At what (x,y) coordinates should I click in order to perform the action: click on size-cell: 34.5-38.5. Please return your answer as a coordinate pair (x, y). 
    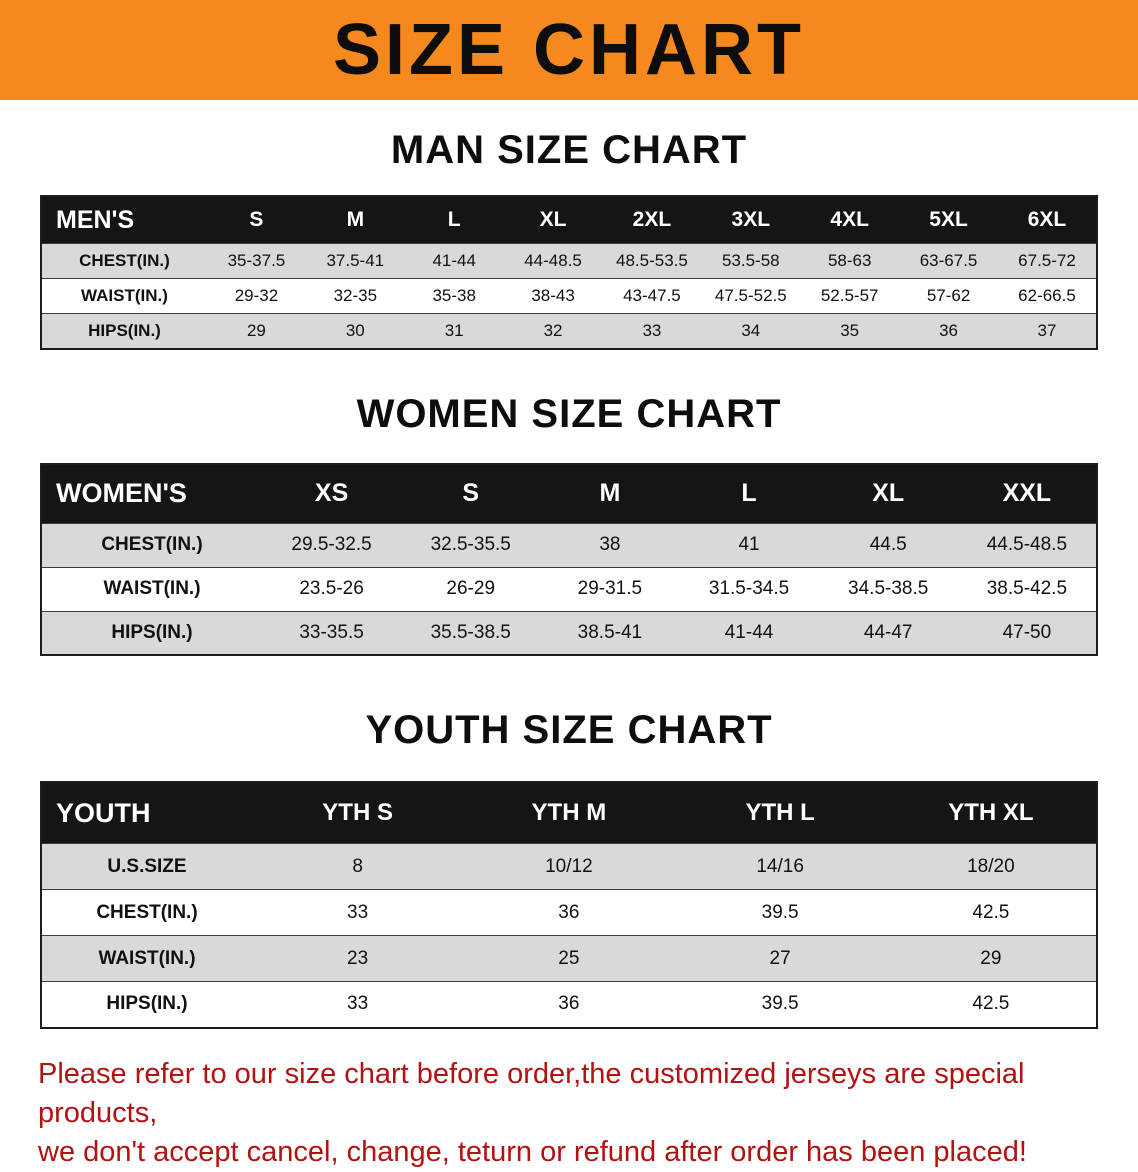
    Looking at the image, I should click on (888, 589).